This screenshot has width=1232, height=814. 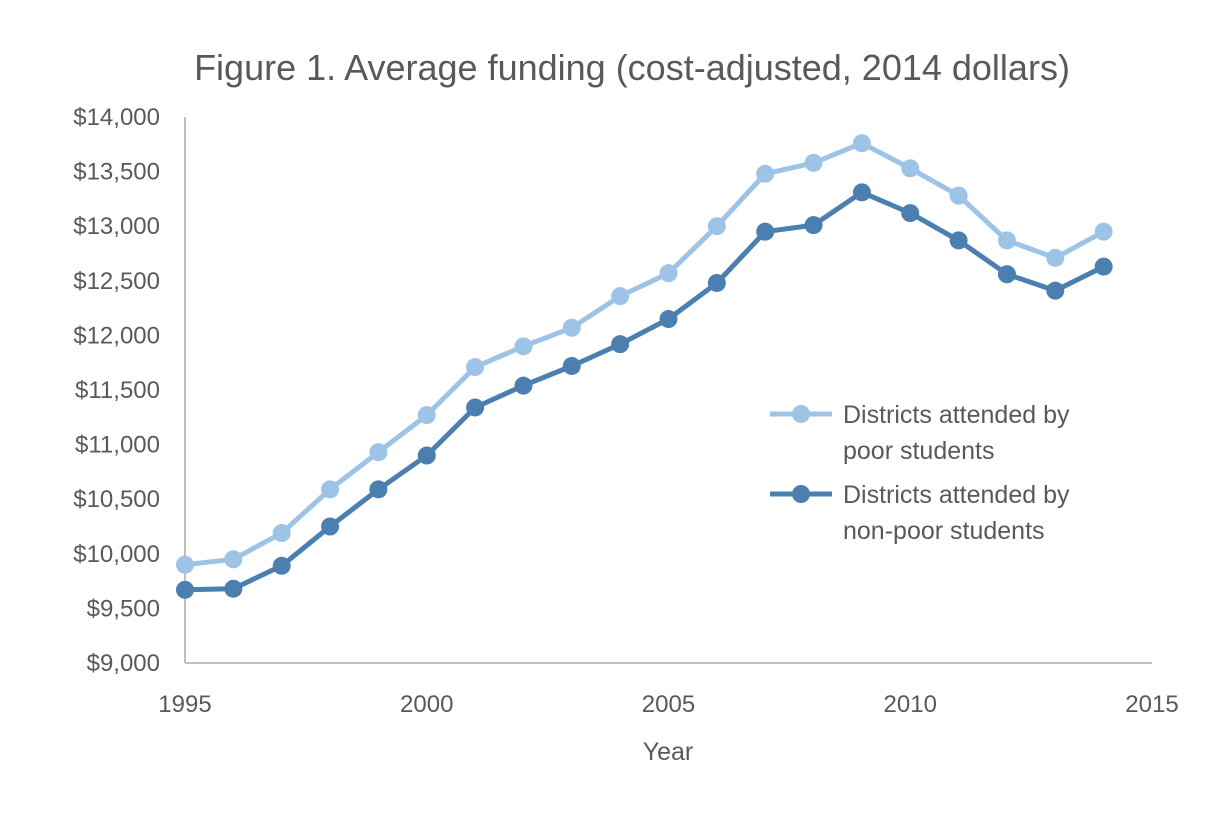 I want to click on x-tick-label: 2015, so click(x=1151, y=704).